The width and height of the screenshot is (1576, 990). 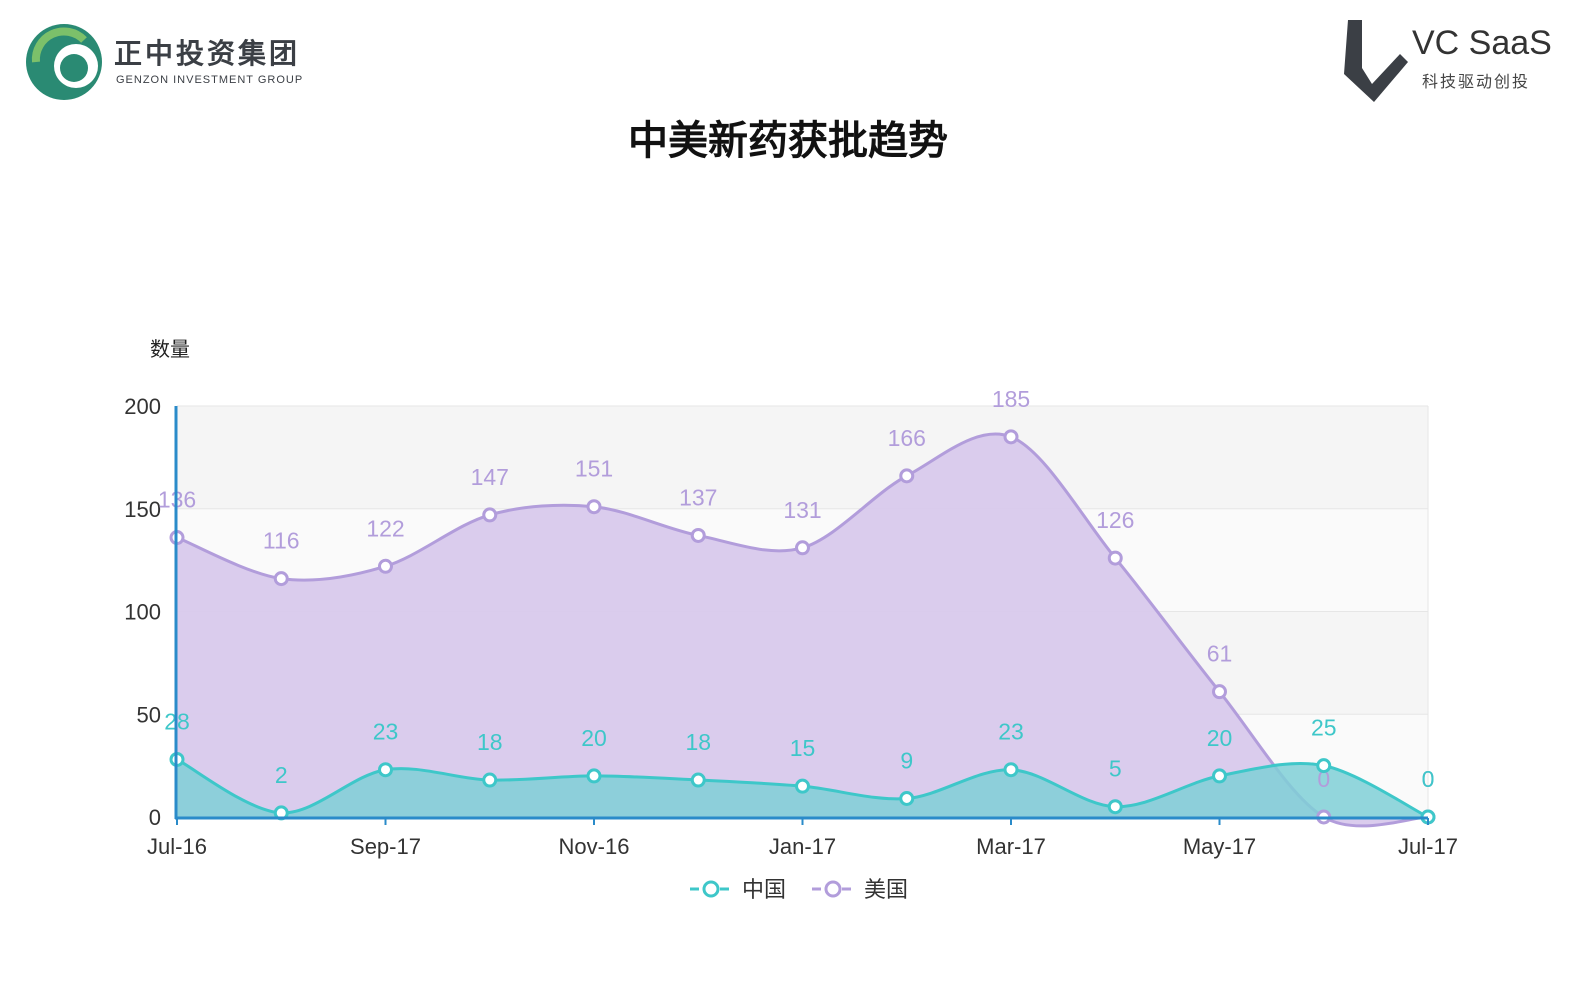 I want to click on grid-band, so click(x=802, y=457).